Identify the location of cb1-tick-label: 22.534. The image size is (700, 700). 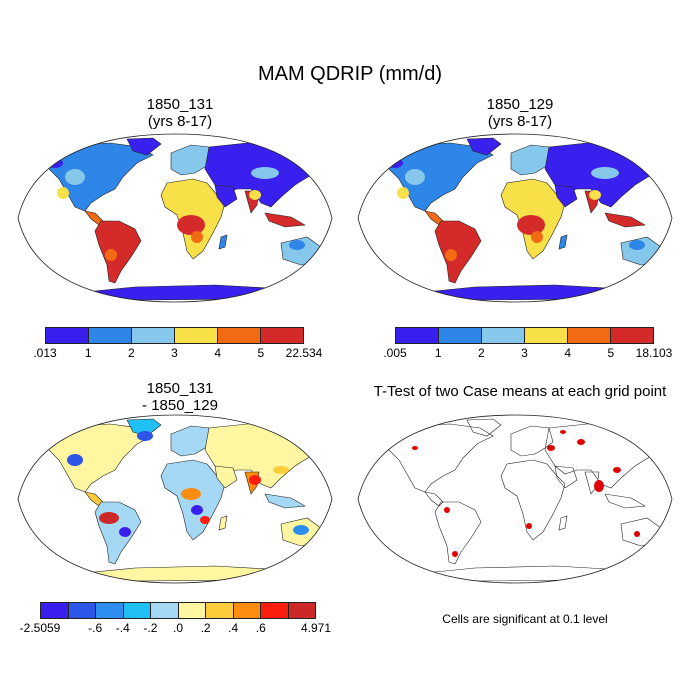
(304, 353).